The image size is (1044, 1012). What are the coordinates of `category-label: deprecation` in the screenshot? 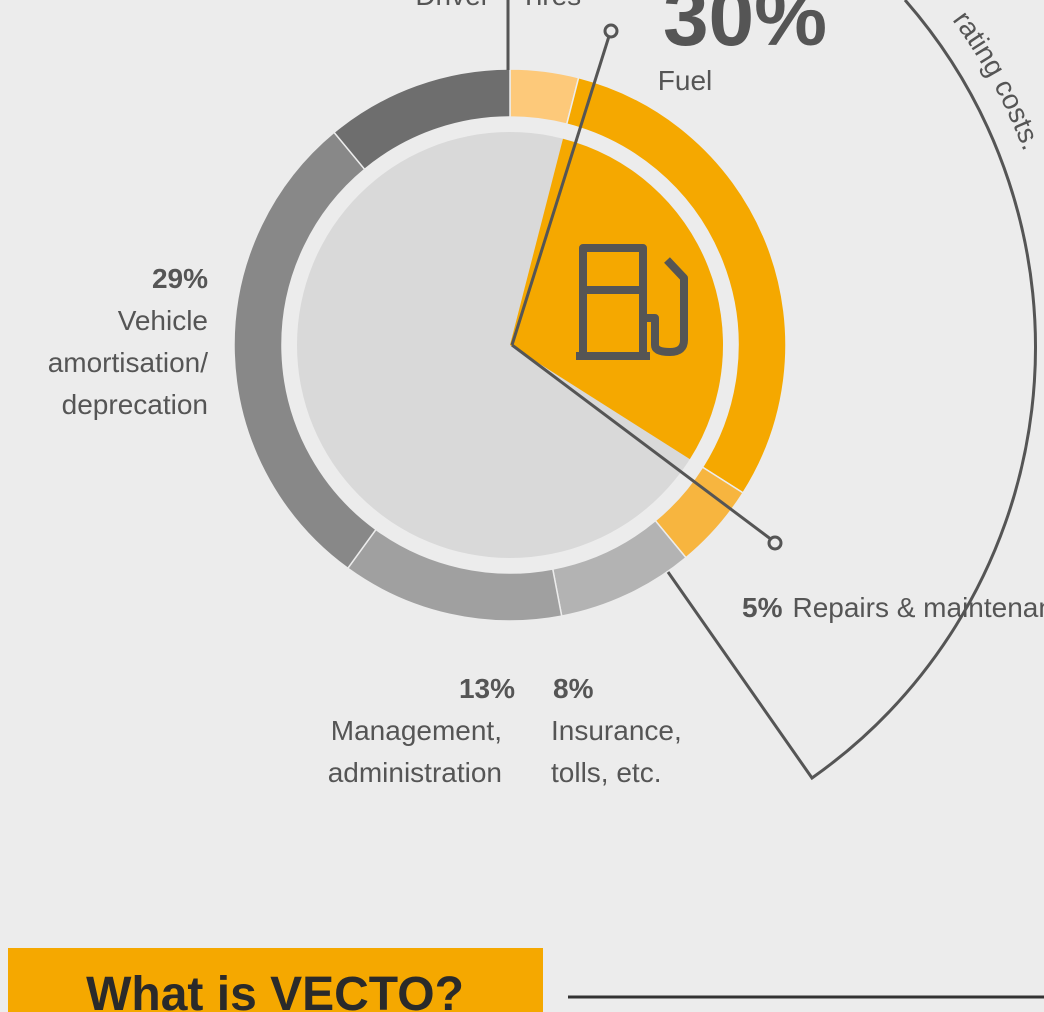 It's located at (135, 404).